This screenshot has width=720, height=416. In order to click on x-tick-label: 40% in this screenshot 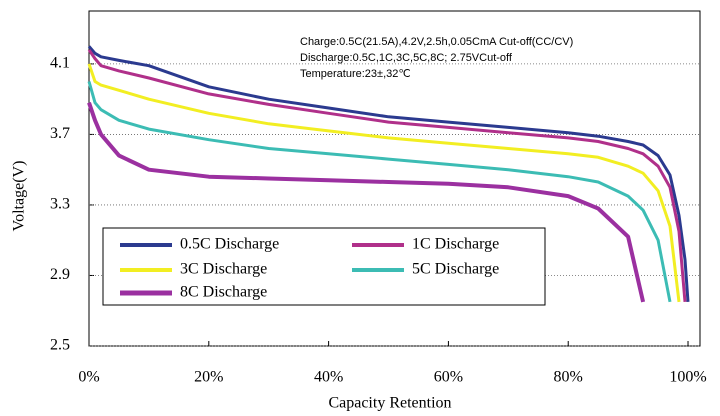, I will do `click(328, 377)`.